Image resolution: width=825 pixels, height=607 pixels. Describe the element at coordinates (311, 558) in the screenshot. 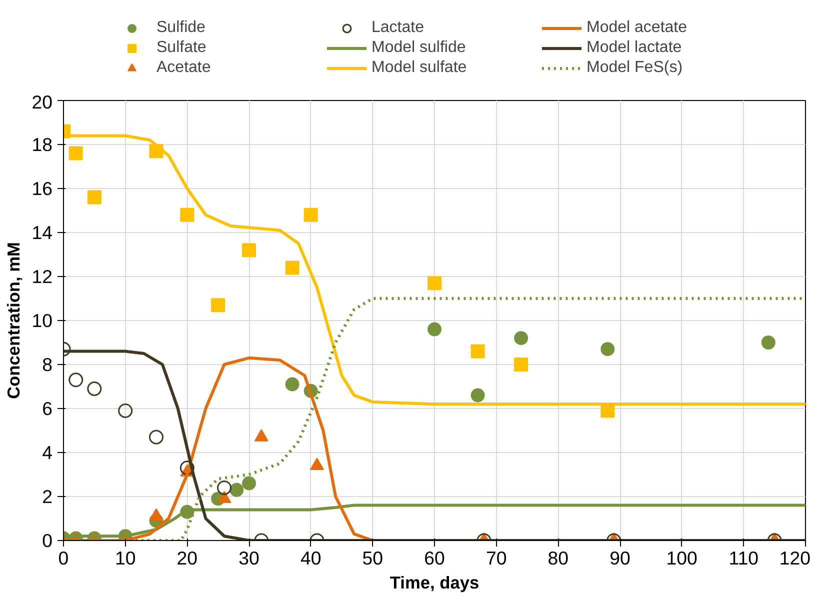

I see `x-tick-label: 40` at that location.